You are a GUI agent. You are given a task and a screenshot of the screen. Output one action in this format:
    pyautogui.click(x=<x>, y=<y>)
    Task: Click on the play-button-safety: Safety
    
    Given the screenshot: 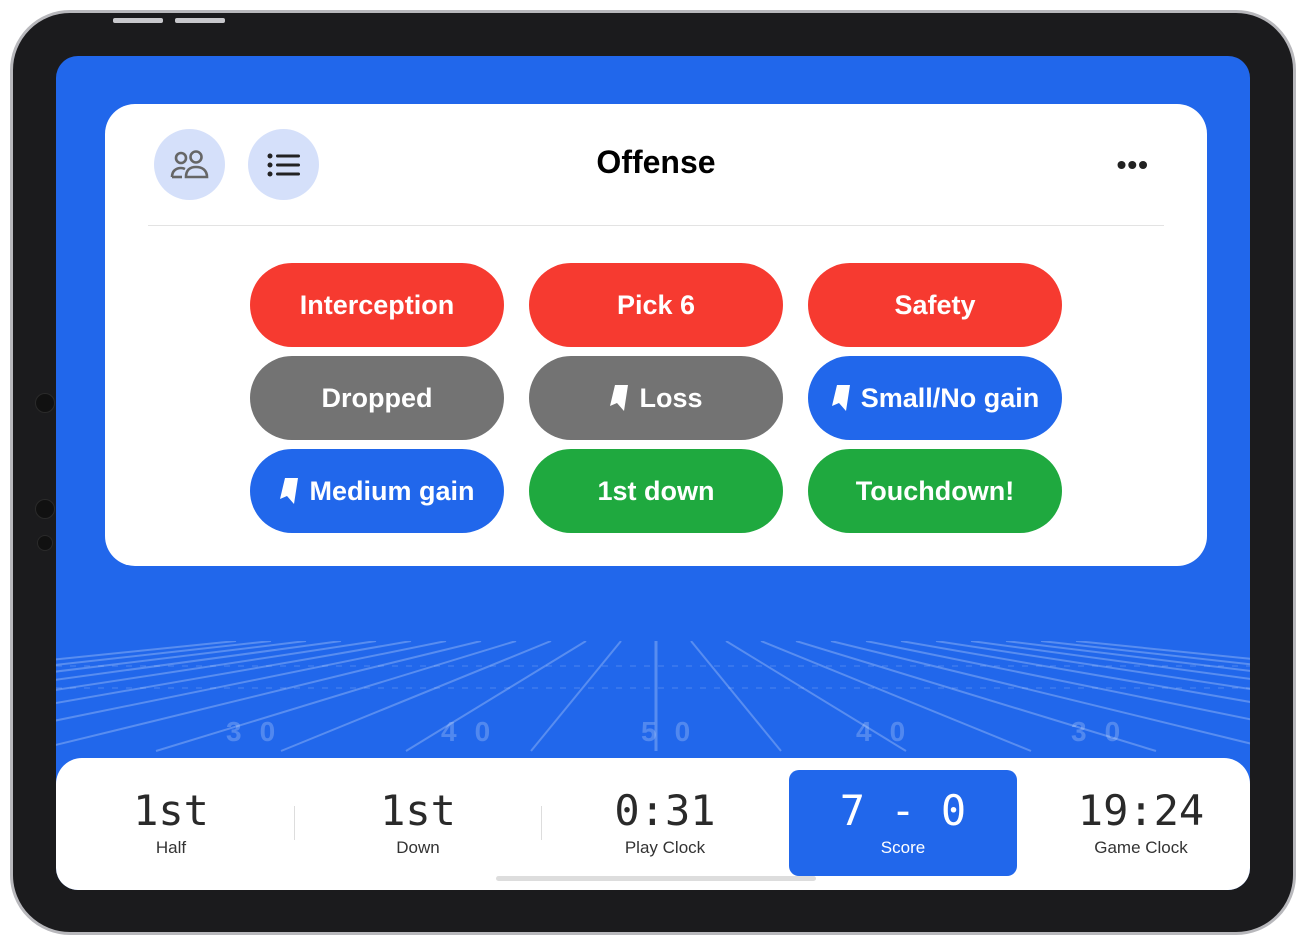 What is the action you would take?
    pyautogui.click(x=935, y=305)
    